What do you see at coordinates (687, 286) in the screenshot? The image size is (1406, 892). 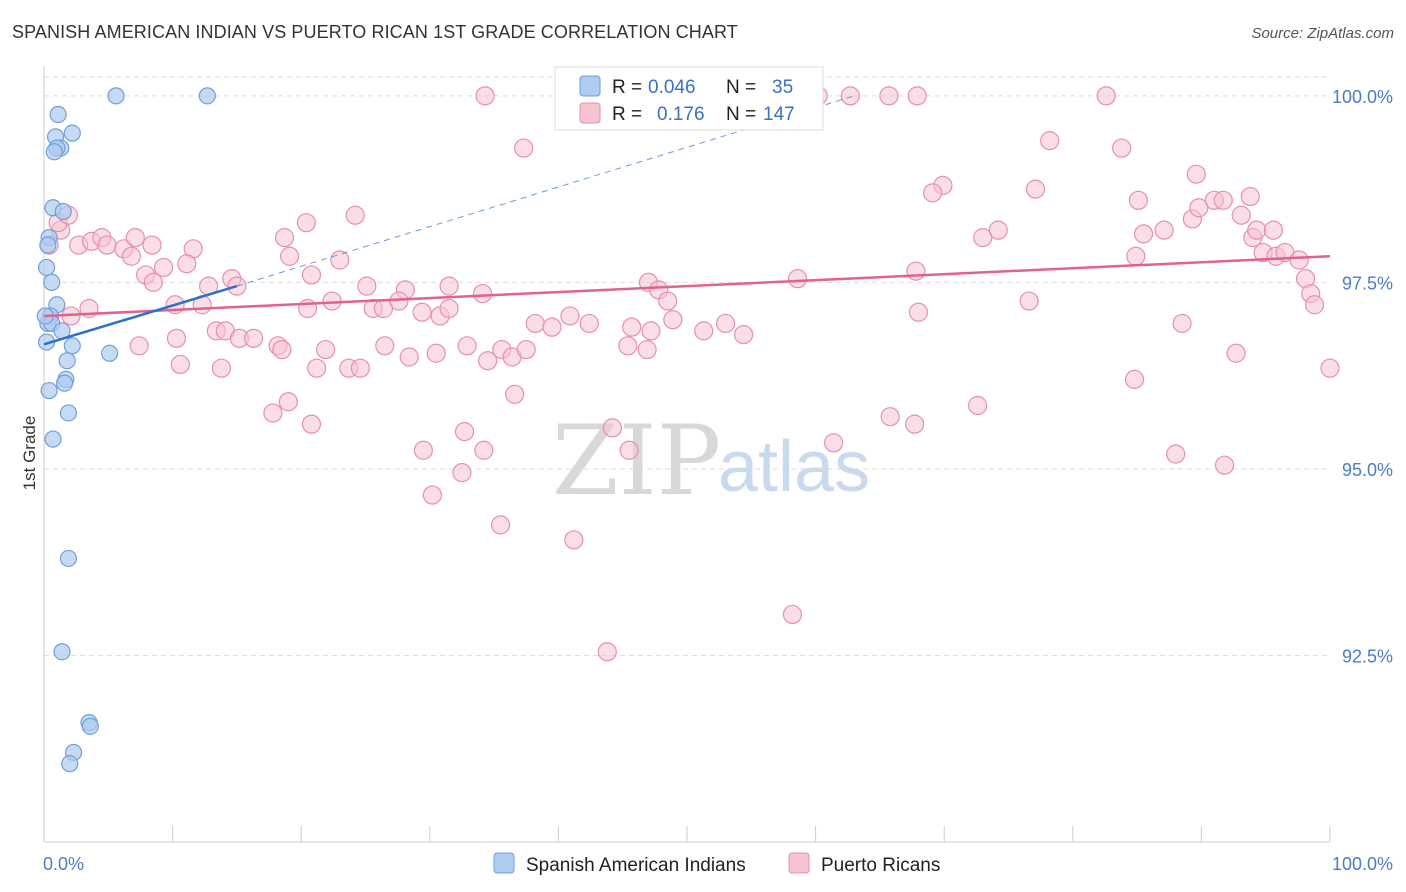 I see `pink-trend-line` at bounding box center [687, 286].